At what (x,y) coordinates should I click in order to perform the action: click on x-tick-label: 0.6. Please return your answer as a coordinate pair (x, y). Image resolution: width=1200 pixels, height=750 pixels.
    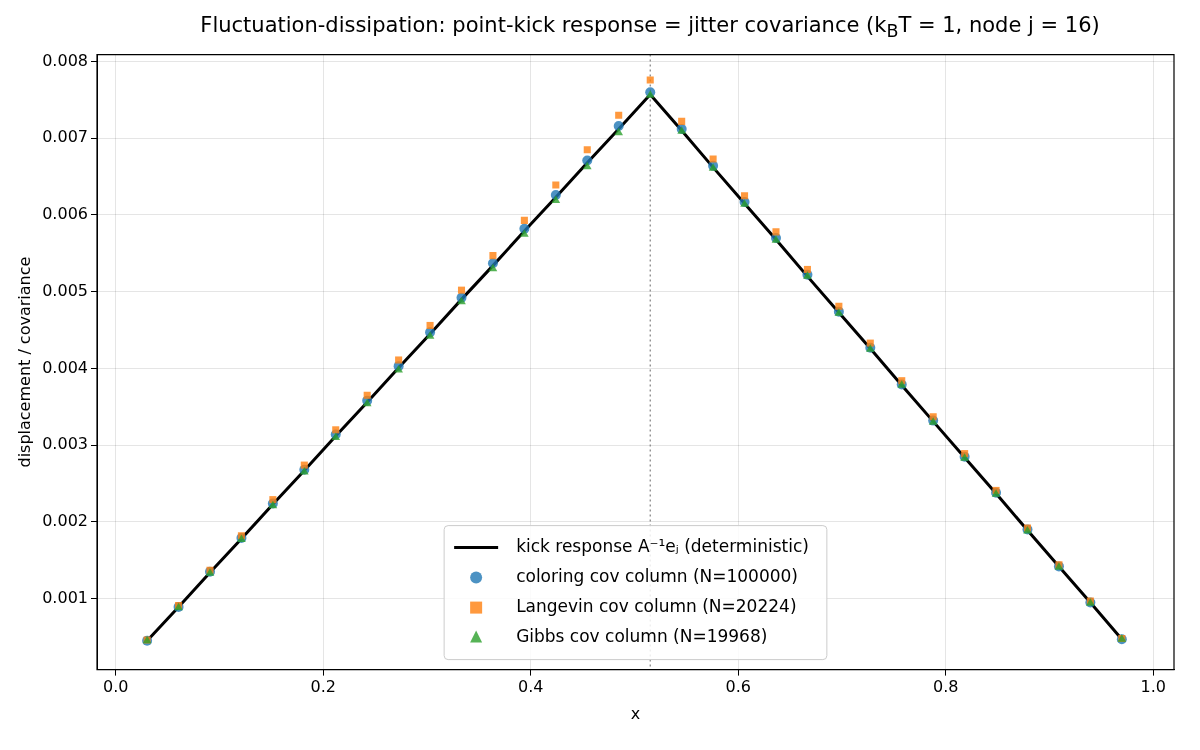
    Looking at the image, I should click on (738, 687).